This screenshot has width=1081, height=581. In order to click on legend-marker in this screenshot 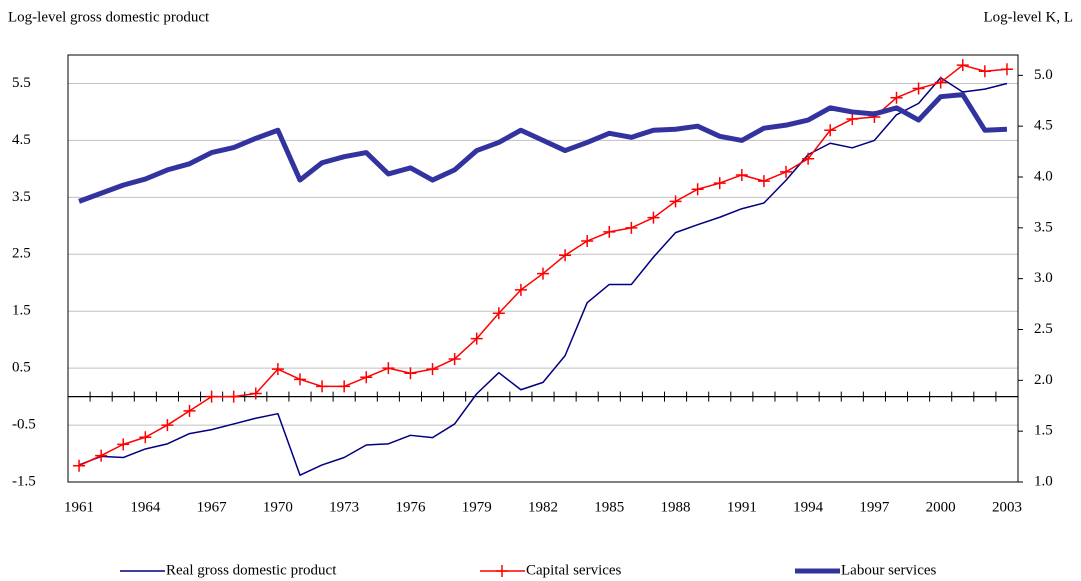, I will do `click(502, 571)`.